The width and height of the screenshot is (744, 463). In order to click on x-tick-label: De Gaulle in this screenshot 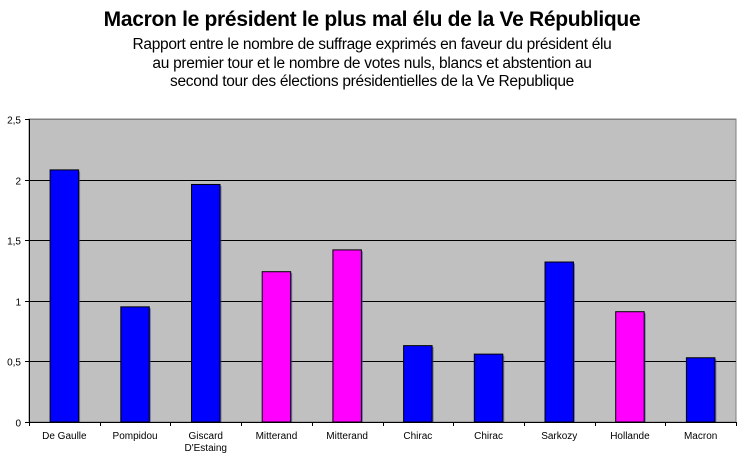, I will do `click(64, 436)`.